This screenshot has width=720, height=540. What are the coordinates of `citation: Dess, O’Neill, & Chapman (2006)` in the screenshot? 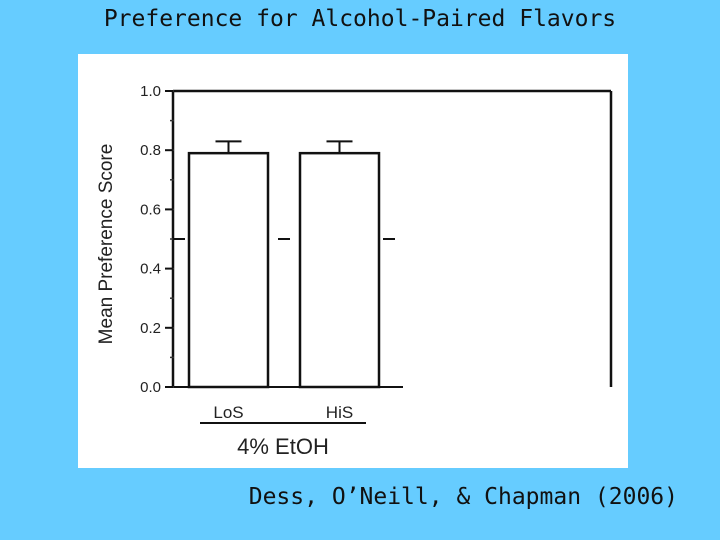 It's located at (463, 497).